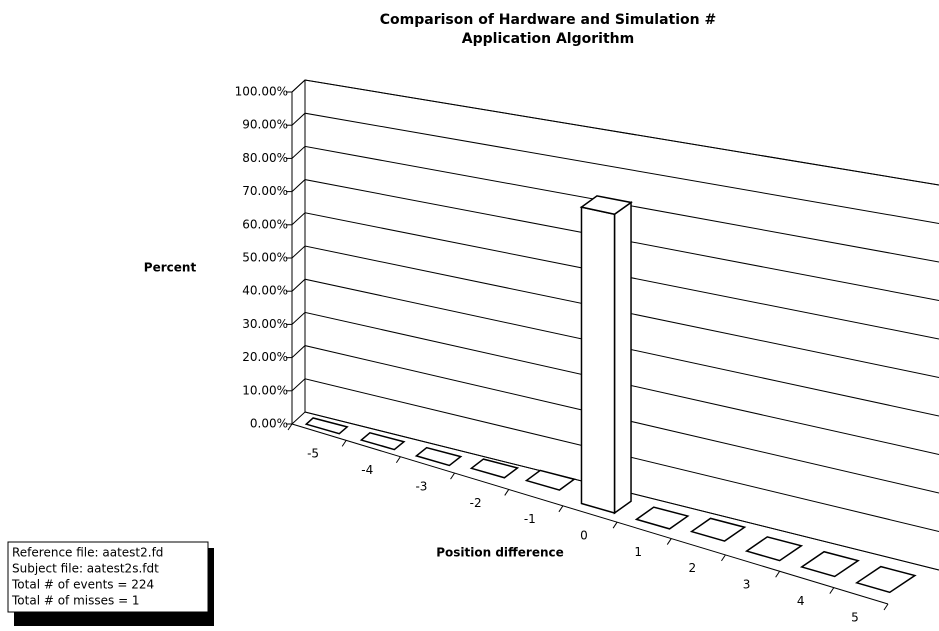  Describe the element at coordinates (82, 585) in the screenshot. I see `note: Total # of events = 224` at that location.